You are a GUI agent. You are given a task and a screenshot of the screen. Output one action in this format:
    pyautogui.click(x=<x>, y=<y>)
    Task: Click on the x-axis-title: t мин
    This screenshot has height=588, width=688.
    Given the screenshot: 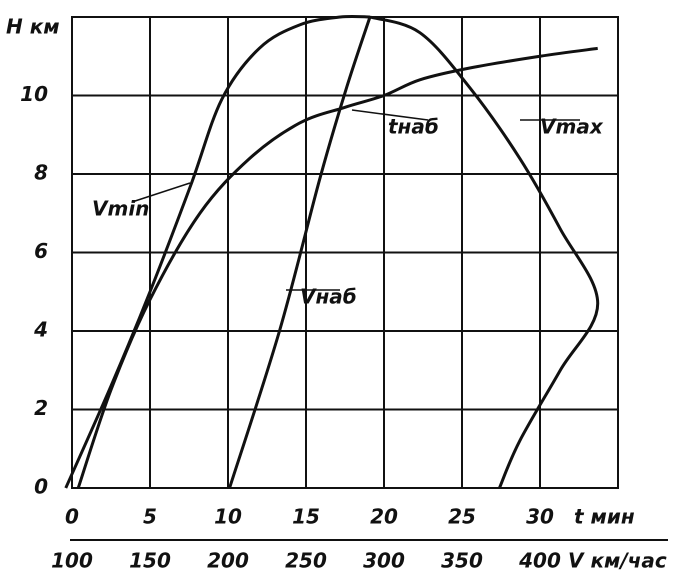 What is the action you would take?
    pyautogui.click(x=604, y=517)
    